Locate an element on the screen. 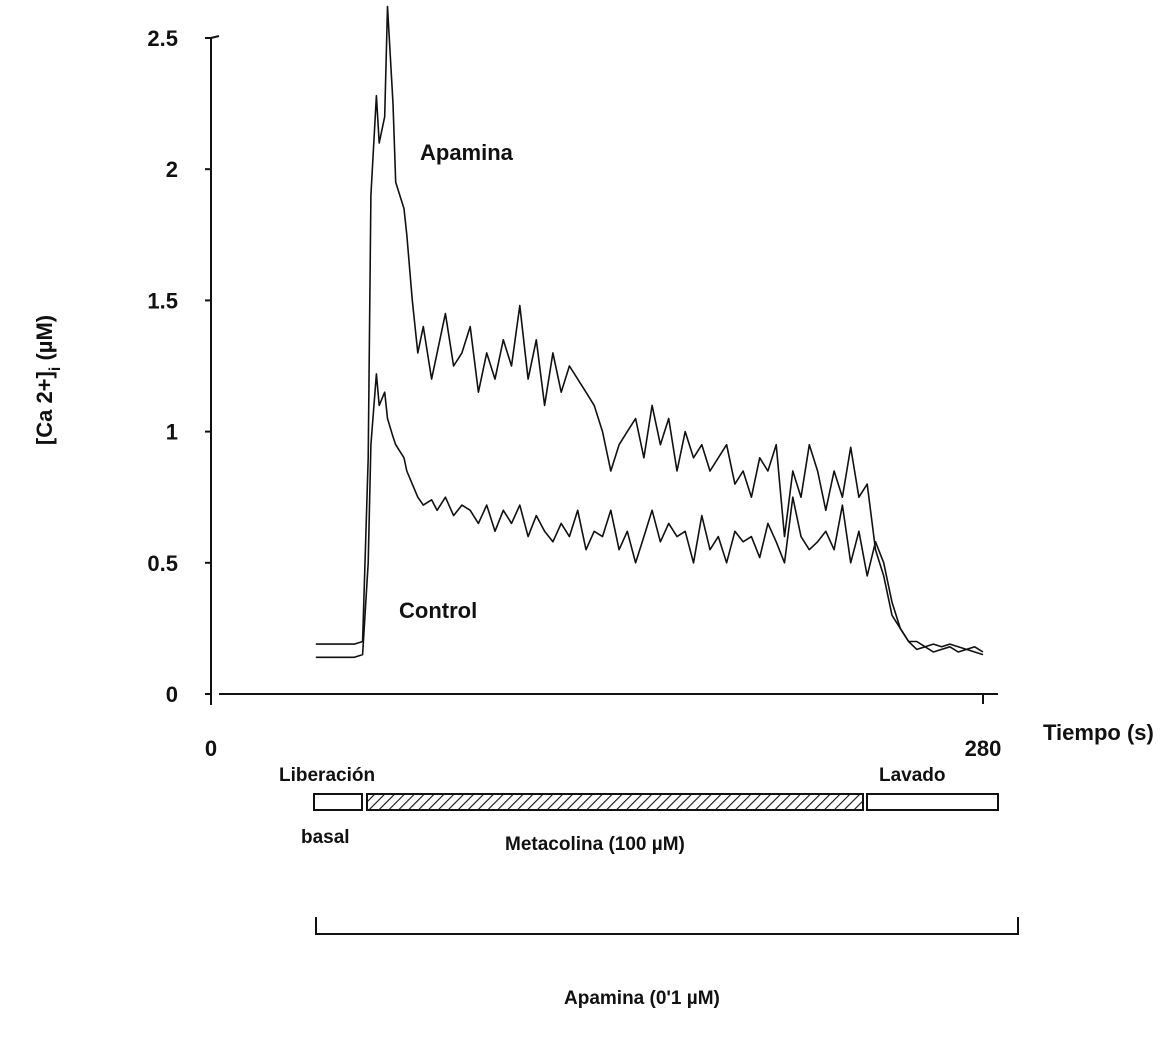  y-ticks: 0 0.5 1 1.5 2 2.5 is located at coordinates (179, 366).